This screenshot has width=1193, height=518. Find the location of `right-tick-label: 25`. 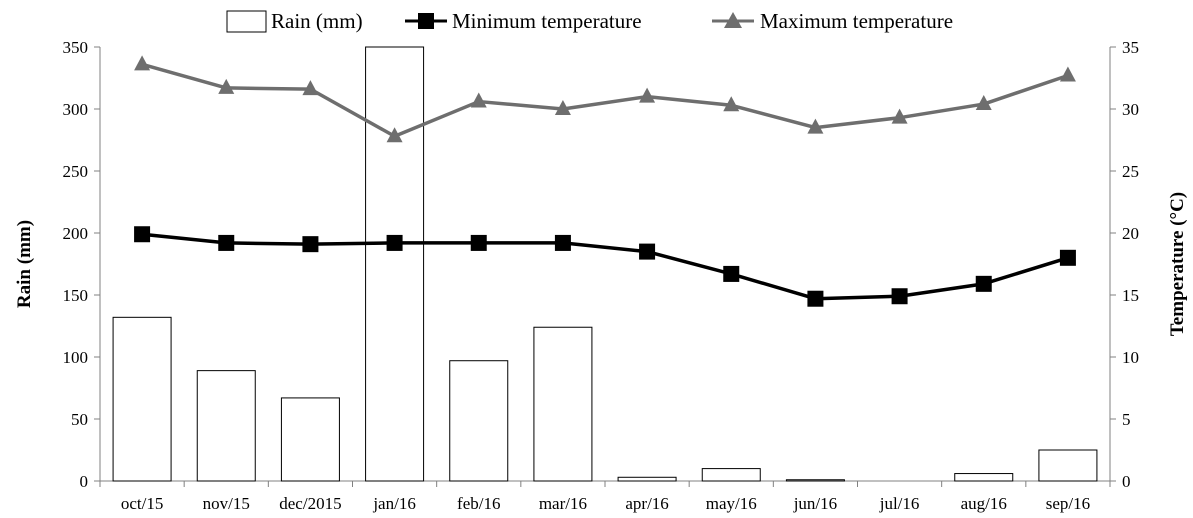

right-tick-label: 25 is located at coordinates (1130, 171).